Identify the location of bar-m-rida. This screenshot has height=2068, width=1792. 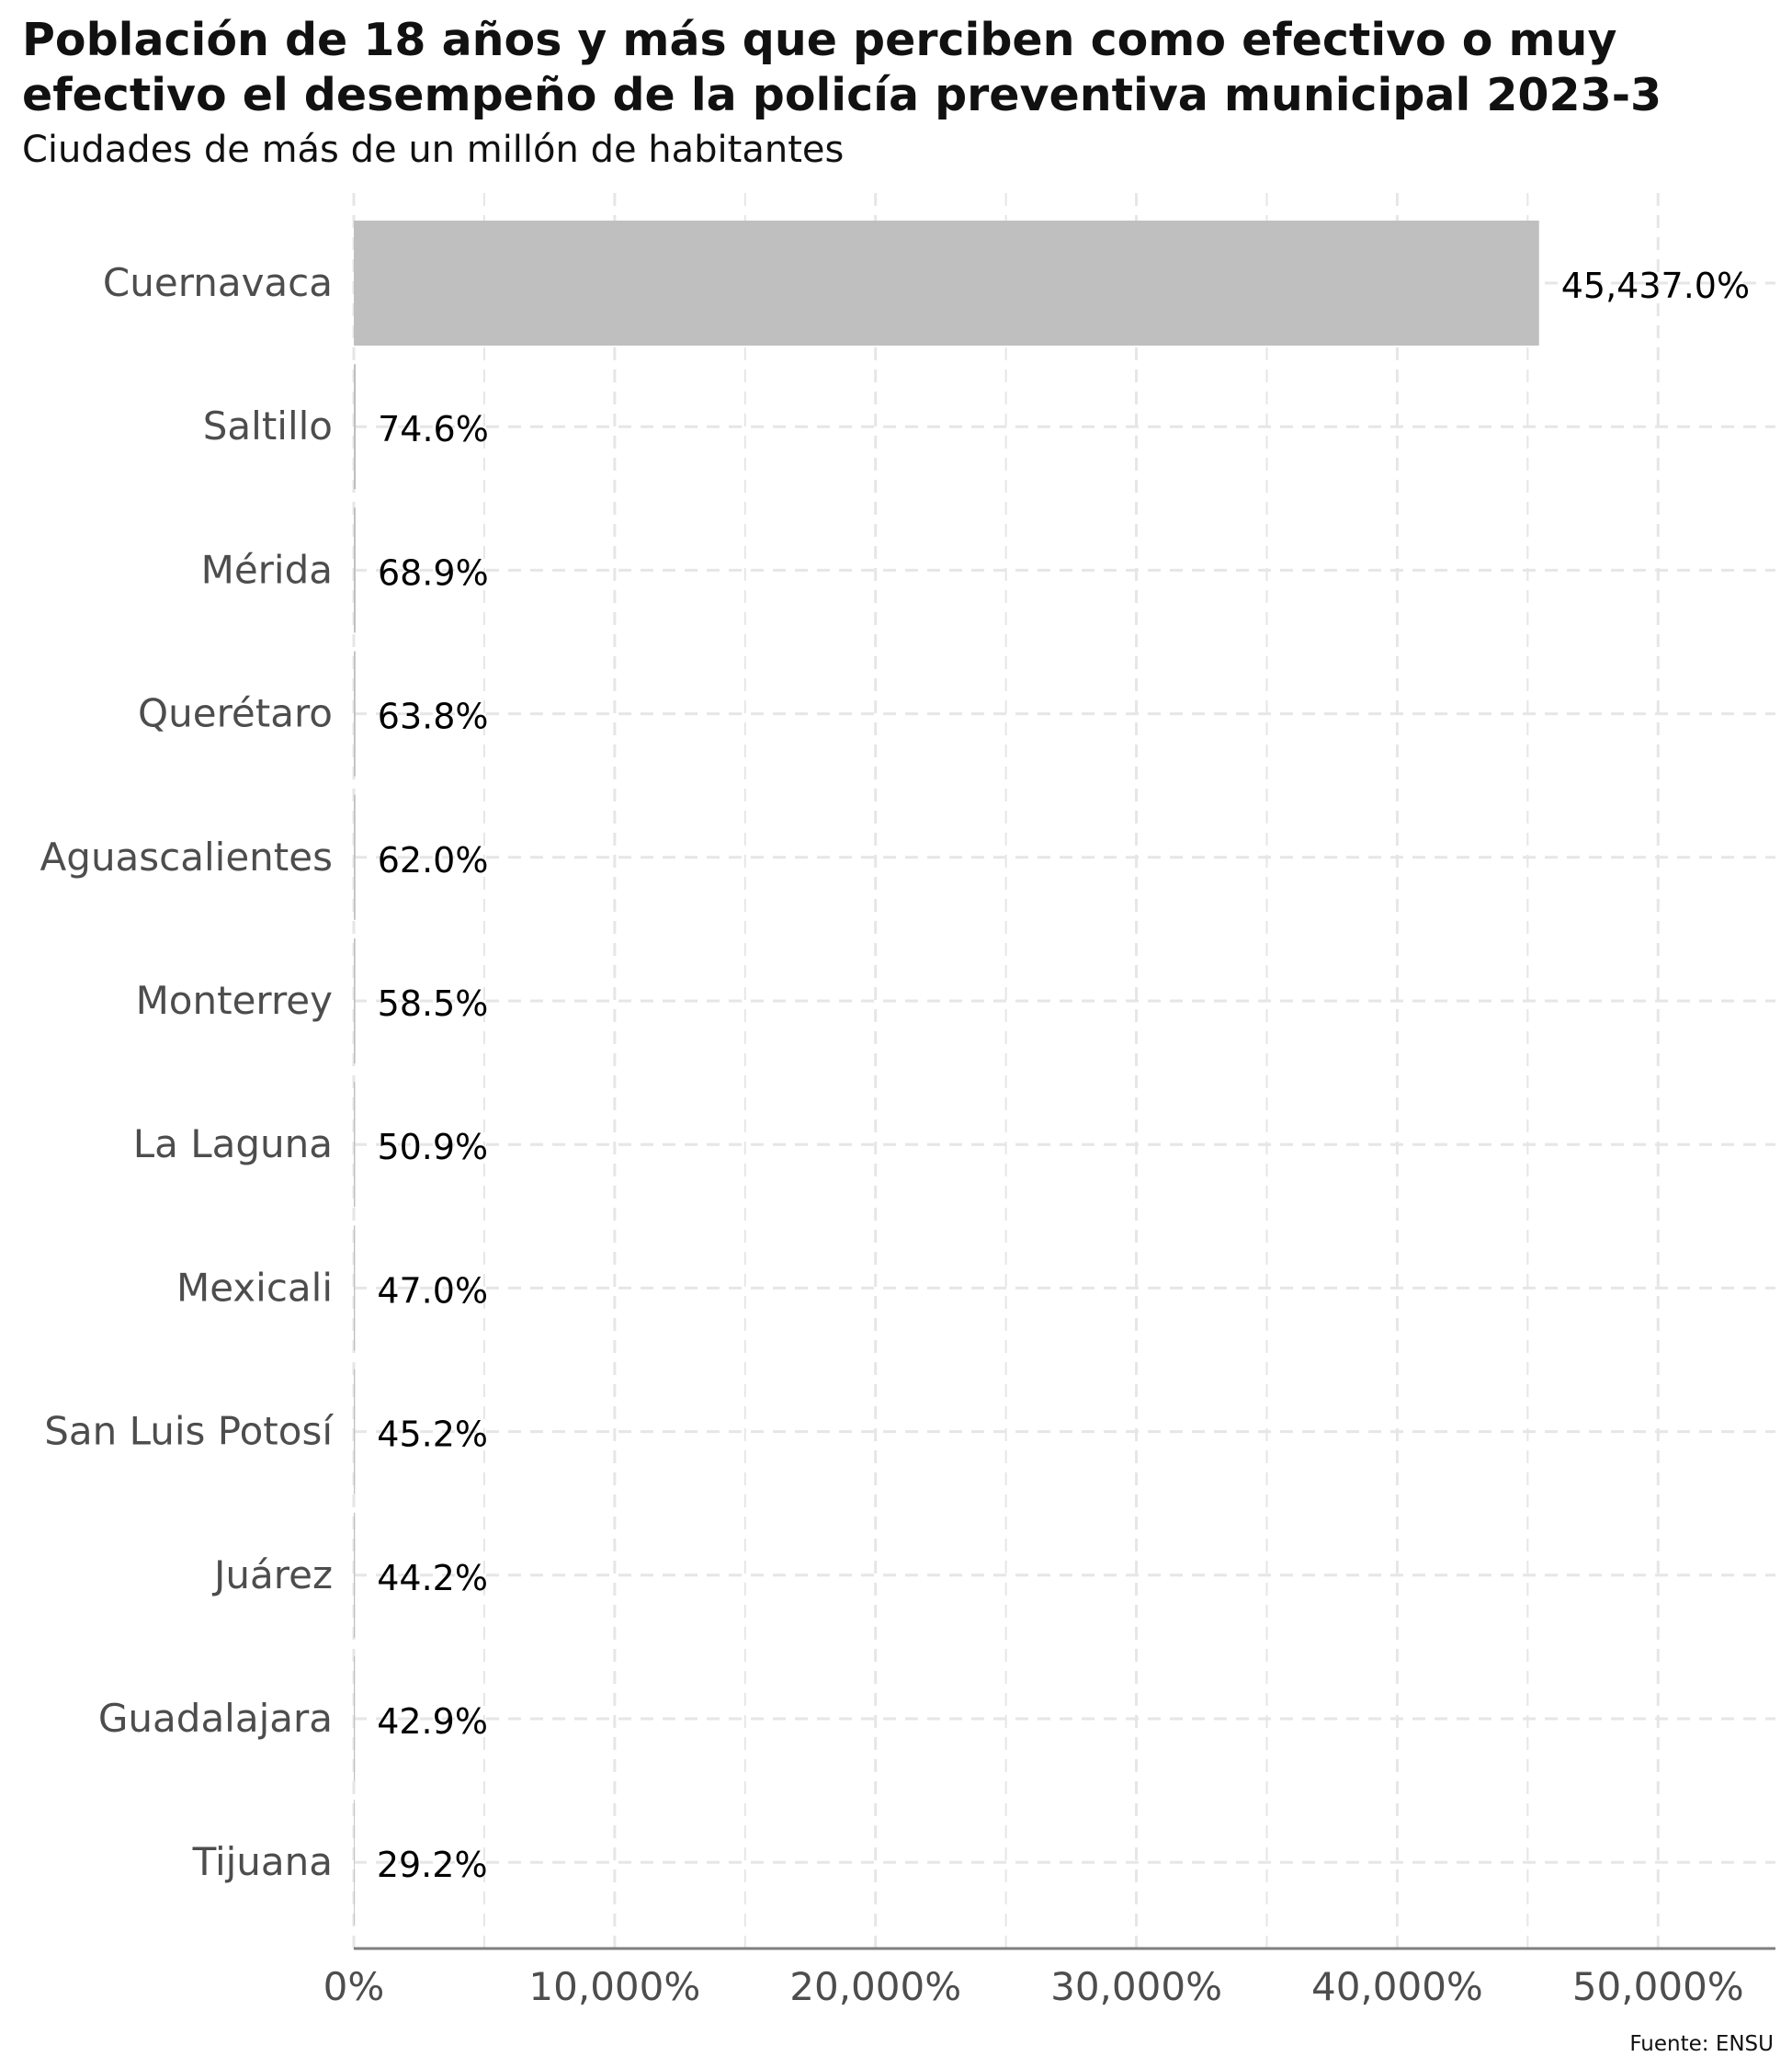
(355, 570).